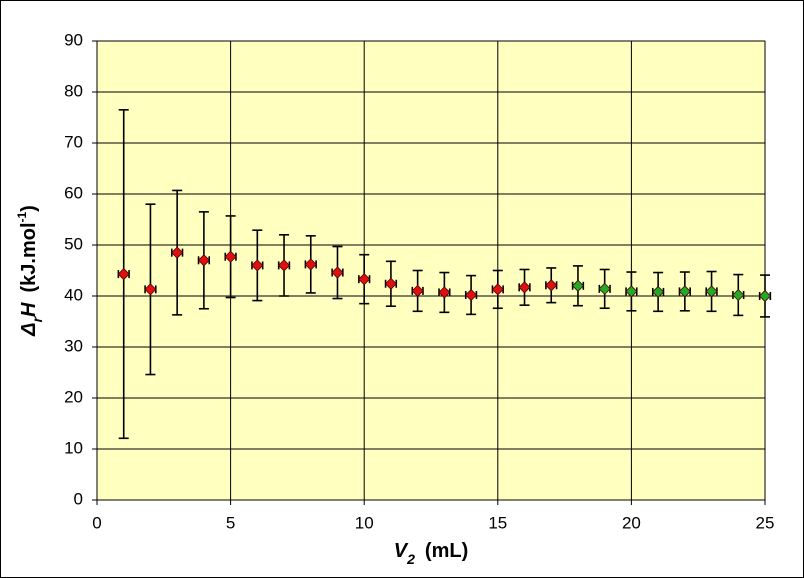 The height and width of the screenshot is (578, 804). What do you see at coordinates (230, 522) in the screenshot?
I see `x-tick-label: 5` at bounding box center [230, 522].